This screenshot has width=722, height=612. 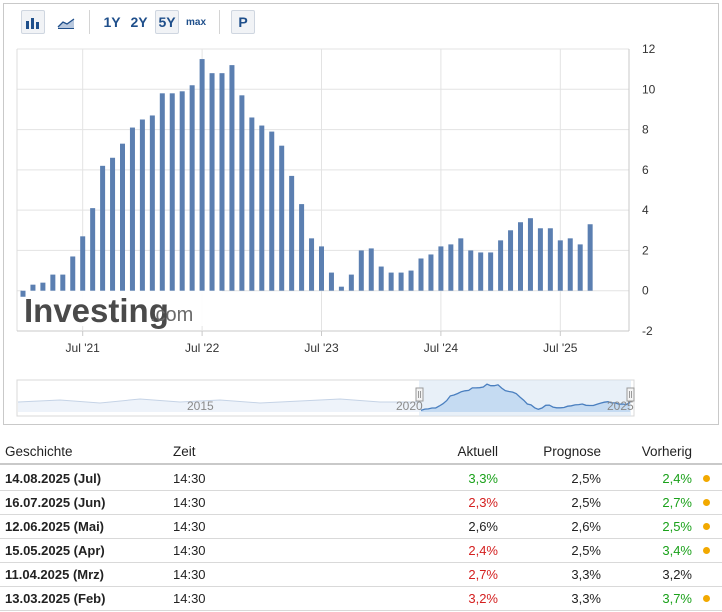 What do you see at coordinates (55, 502) in the screenshot?
I see `row-date: 16.07.2025 (Jun)` at bounding box center [55, 502].